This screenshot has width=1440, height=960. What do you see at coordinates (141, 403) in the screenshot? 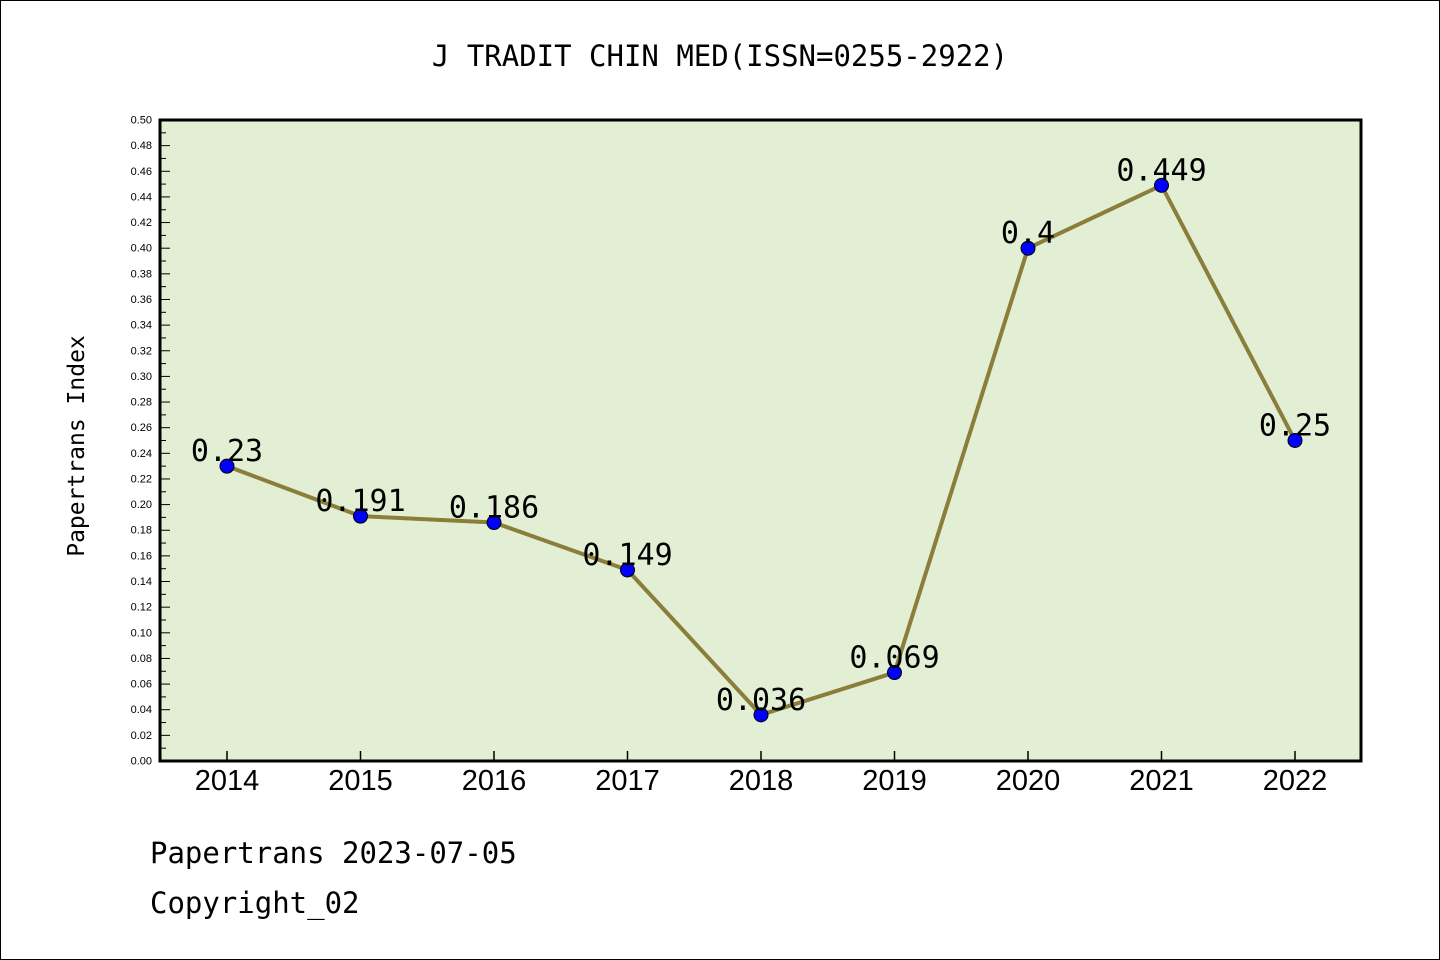
I see `y-tick-label: 0.28` at bounding box center [141, 403].